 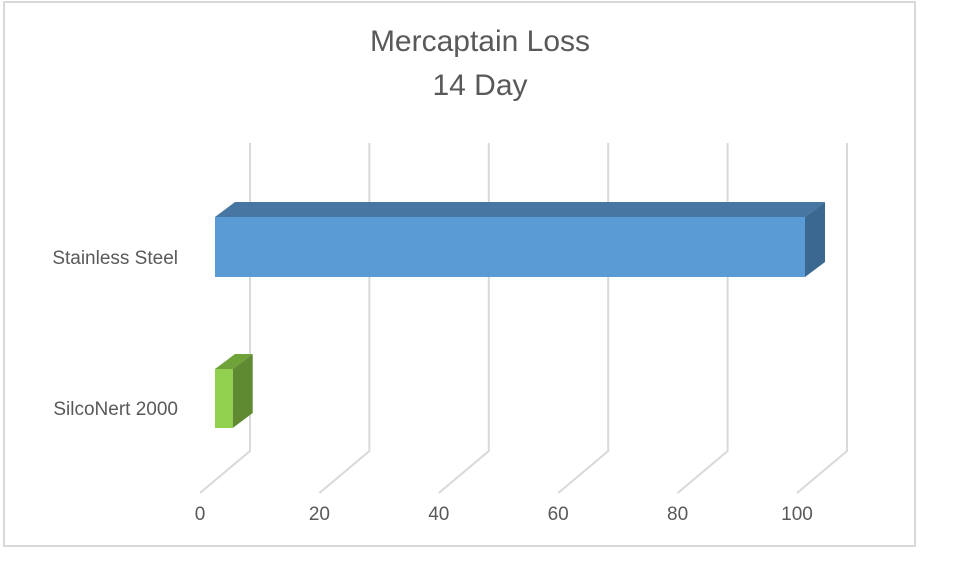 I want to click on x-tick-label: 80, so click(x=678, y=514).